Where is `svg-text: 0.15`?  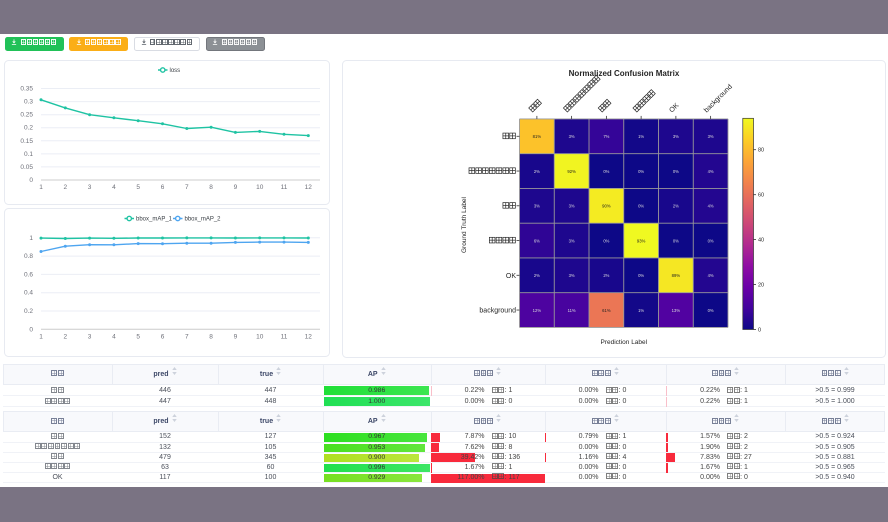 svg-text: 0.15 is located at coordinates (26, 140).